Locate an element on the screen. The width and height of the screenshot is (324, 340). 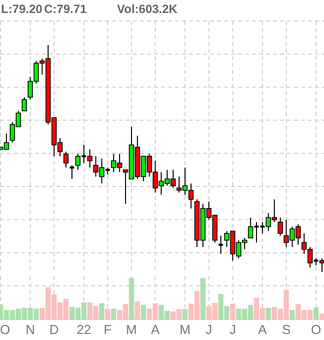
x-tick-label: S is located at coordinates (286, 329).